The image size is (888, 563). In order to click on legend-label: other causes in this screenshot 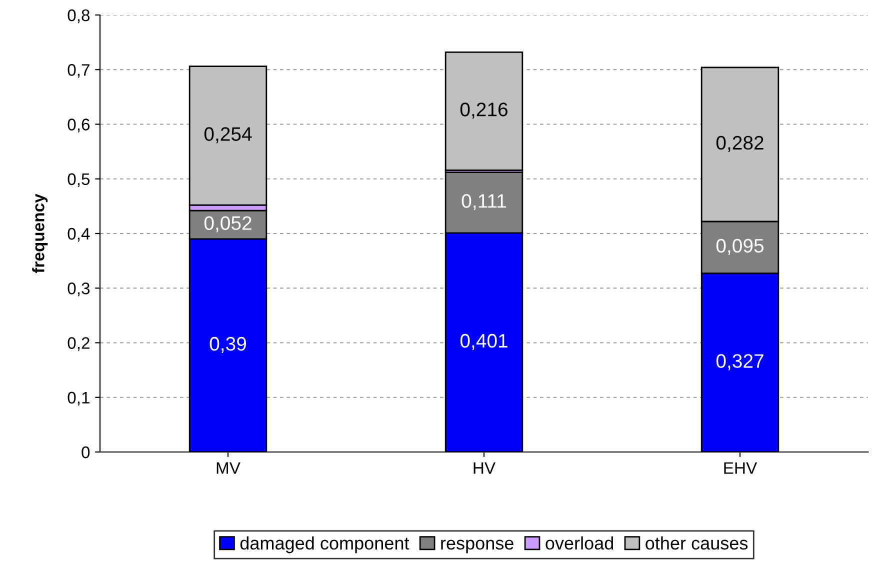, I will do `click(697, 543)`.